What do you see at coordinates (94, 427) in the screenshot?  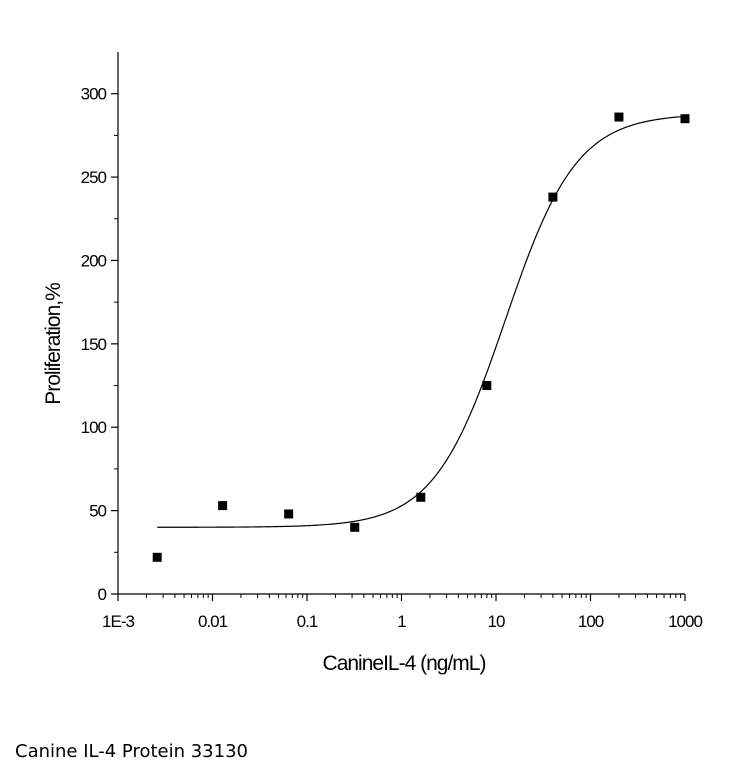 I see `y-tick-label: 100` at bounding box center [94, 427].